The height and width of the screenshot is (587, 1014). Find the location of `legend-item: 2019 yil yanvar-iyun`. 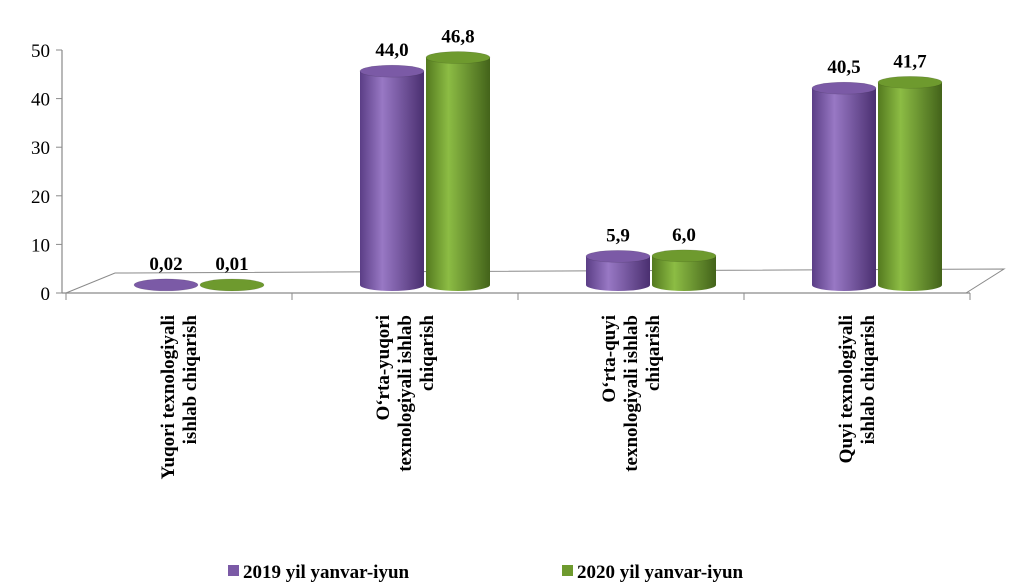

legend-item: 2019 yil yanvar-iyun is located at coordinates (319, 572).